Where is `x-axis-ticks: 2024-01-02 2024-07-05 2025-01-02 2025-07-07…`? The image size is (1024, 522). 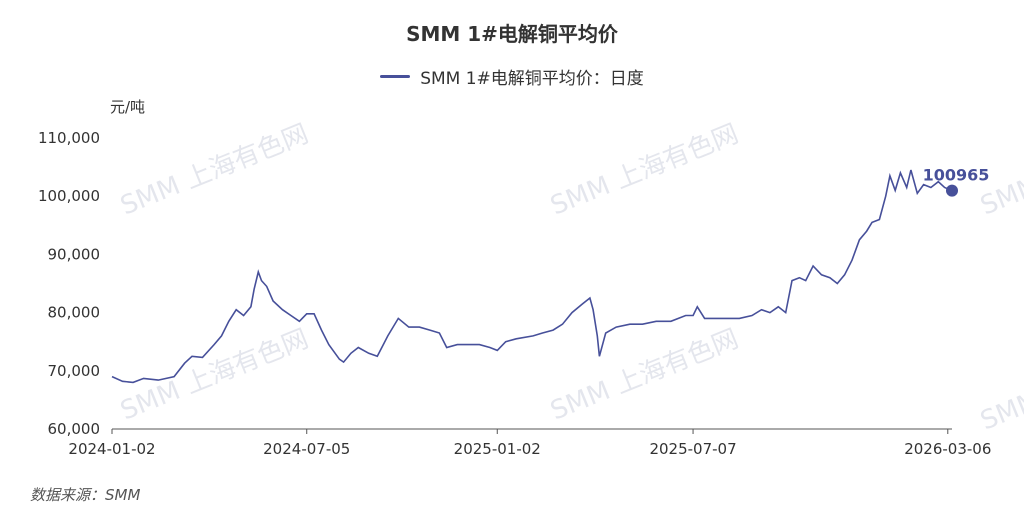 x-axis-ticks: 2024-01-02 2024-07-05 2025-01-02 2025-07-07… is located at coordinates (529, 443).